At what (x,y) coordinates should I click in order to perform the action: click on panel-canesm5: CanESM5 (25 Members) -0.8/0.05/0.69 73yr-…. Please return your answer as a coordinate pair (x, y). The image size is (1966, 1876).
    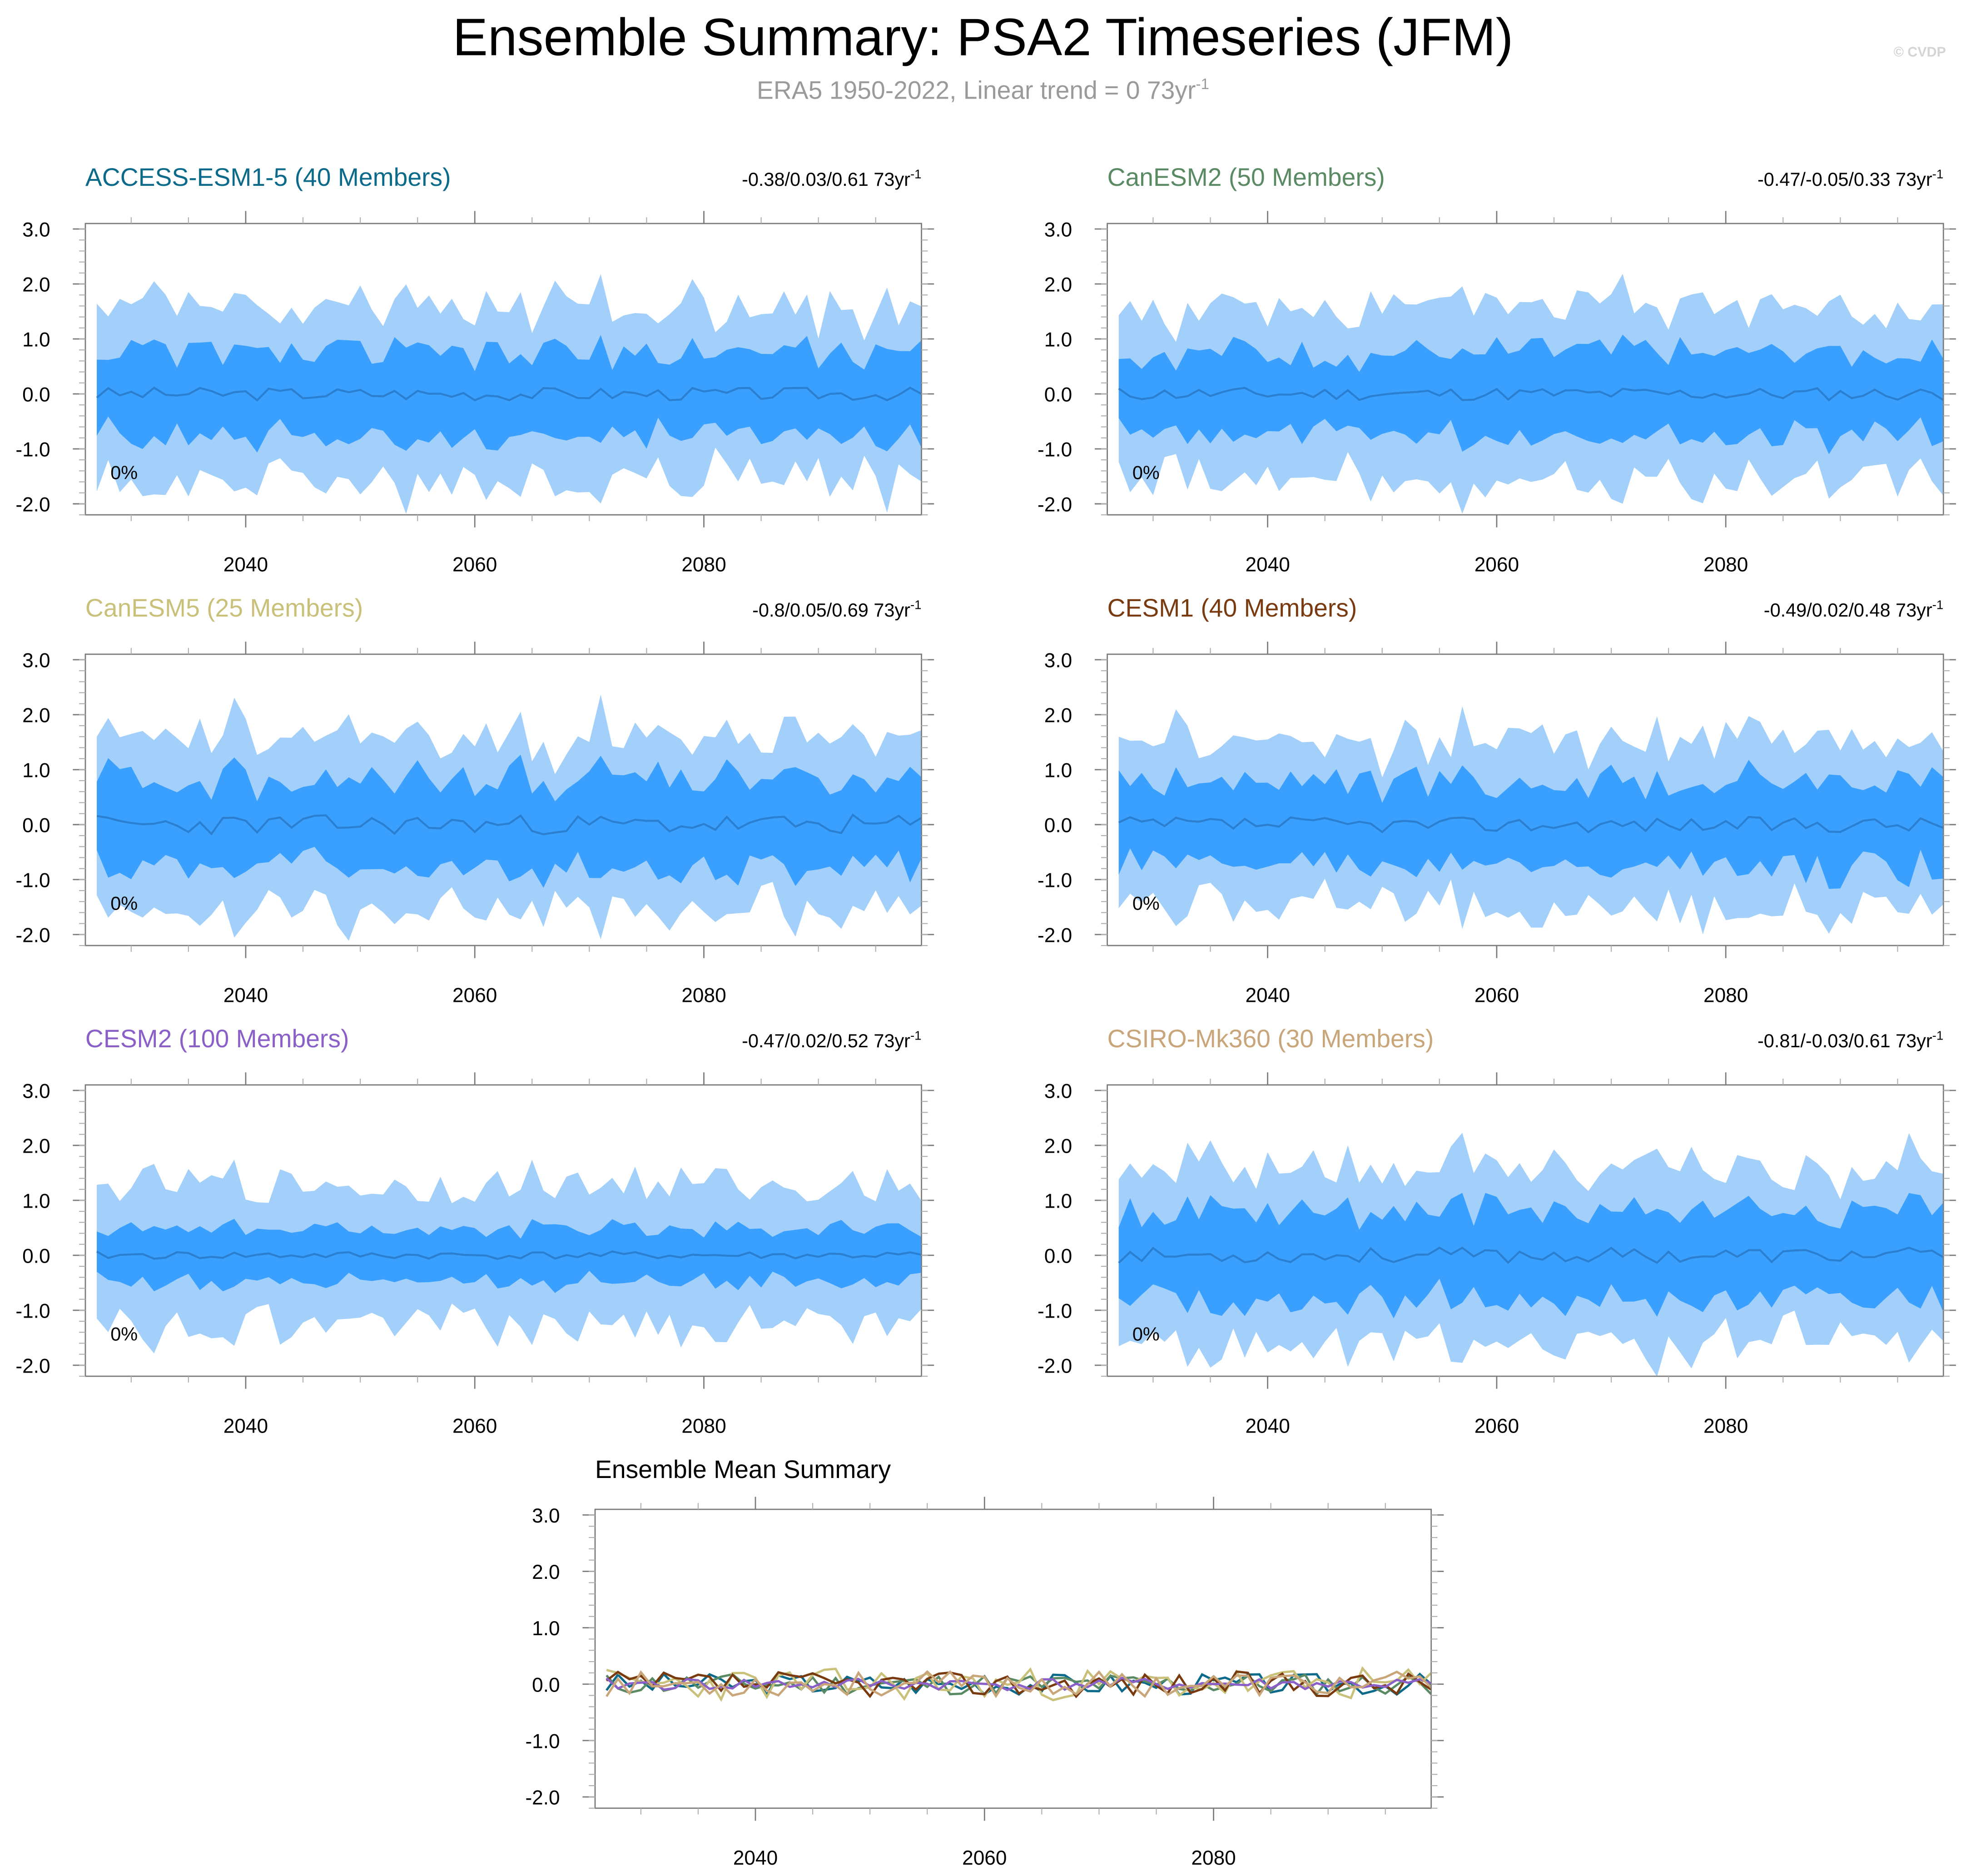
    Looking at the image, I should click on (474, 800).